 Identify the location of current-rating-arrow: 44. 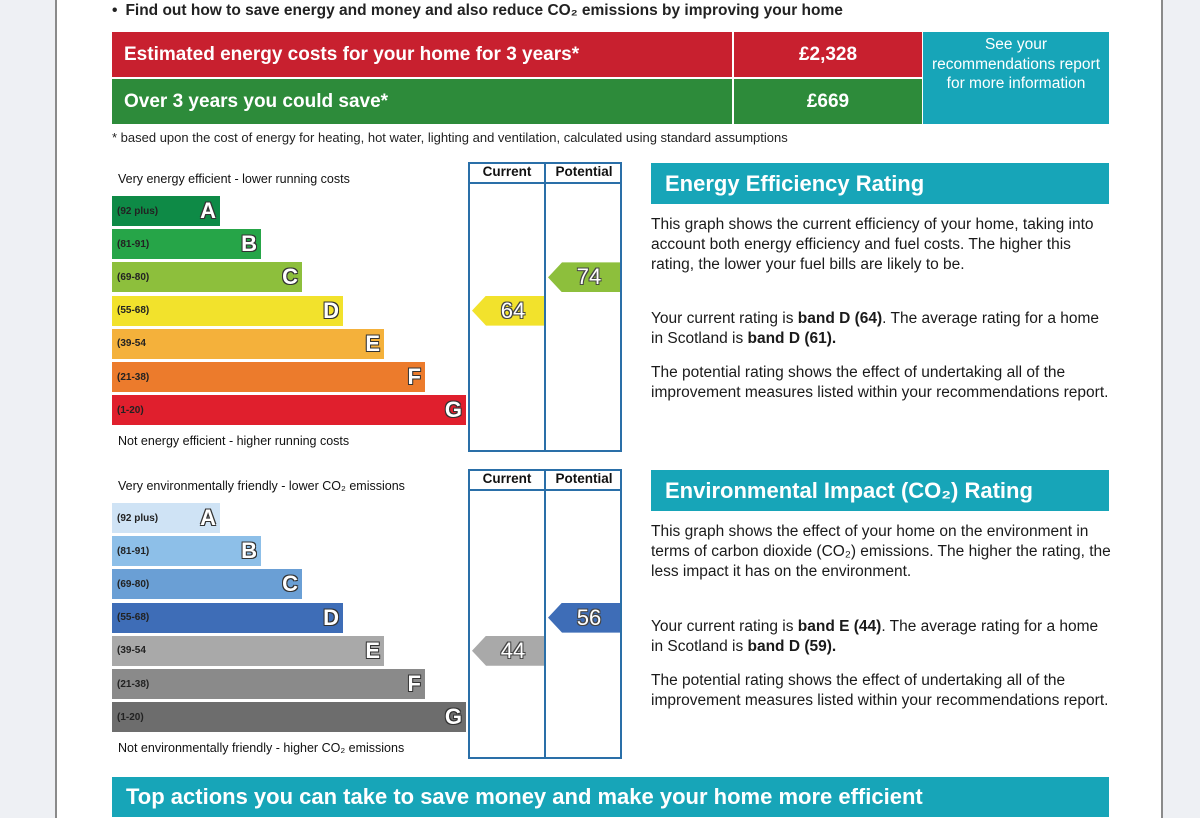
(508, 650).